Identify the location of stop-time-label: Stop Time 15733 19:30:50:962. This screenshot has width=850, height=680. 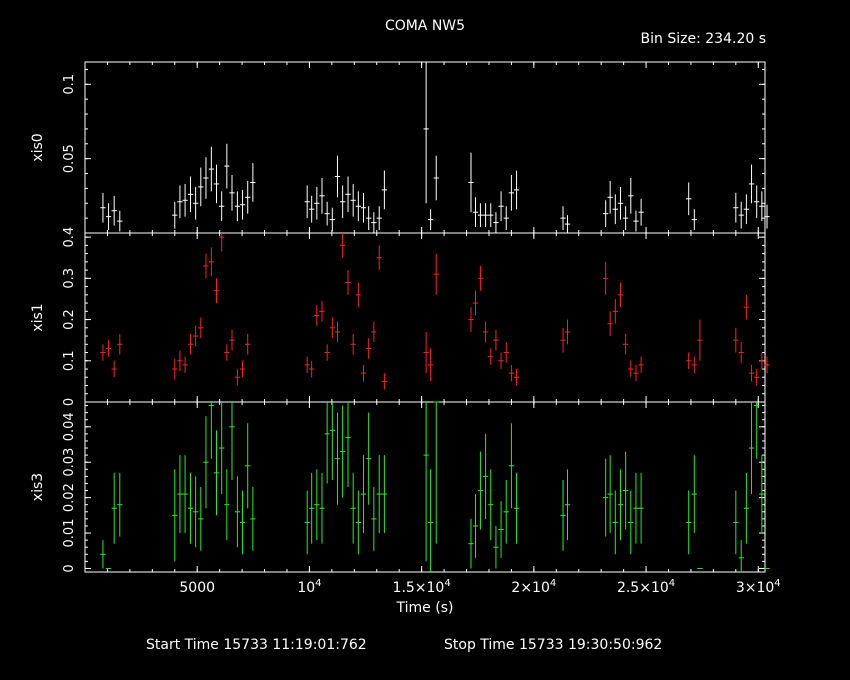
(553, 645).